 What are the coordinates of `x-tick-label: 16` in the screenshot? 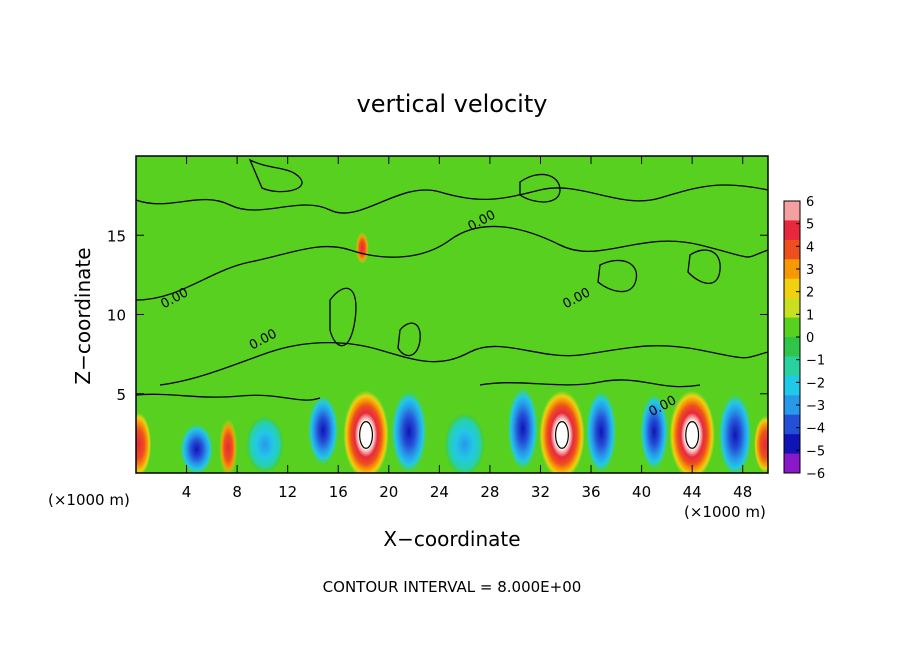 It's located at (338, 492).